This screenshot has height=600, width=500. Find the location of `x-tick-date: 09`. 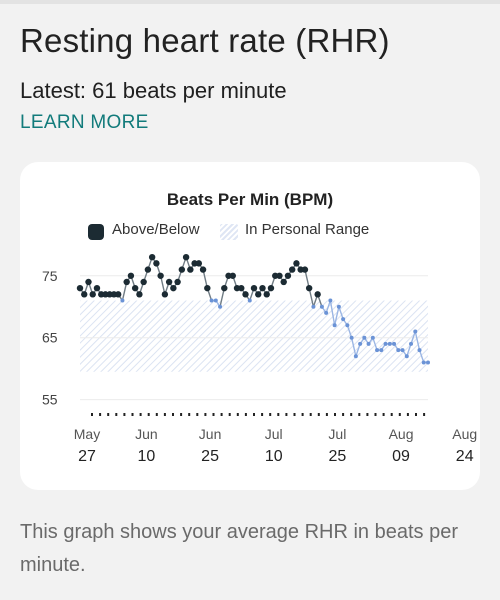

x-tick-date: 09 is located at coordinates (401, 456).